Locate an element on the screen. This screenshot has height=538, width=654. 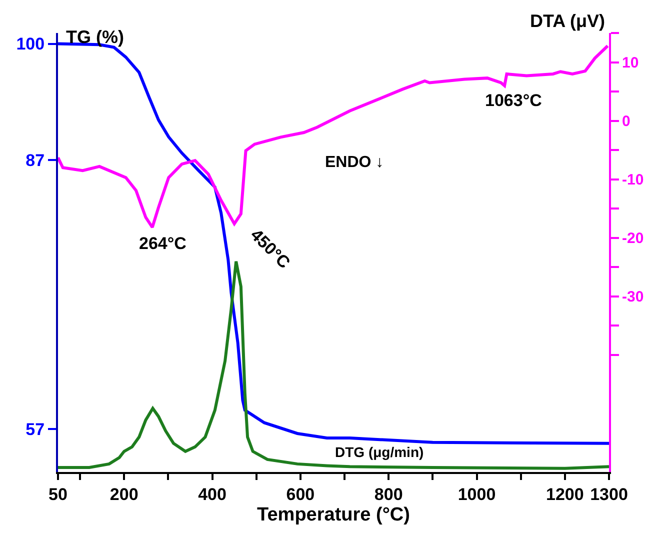
x-tick-label: 50 is located at coordinates (58, 494).